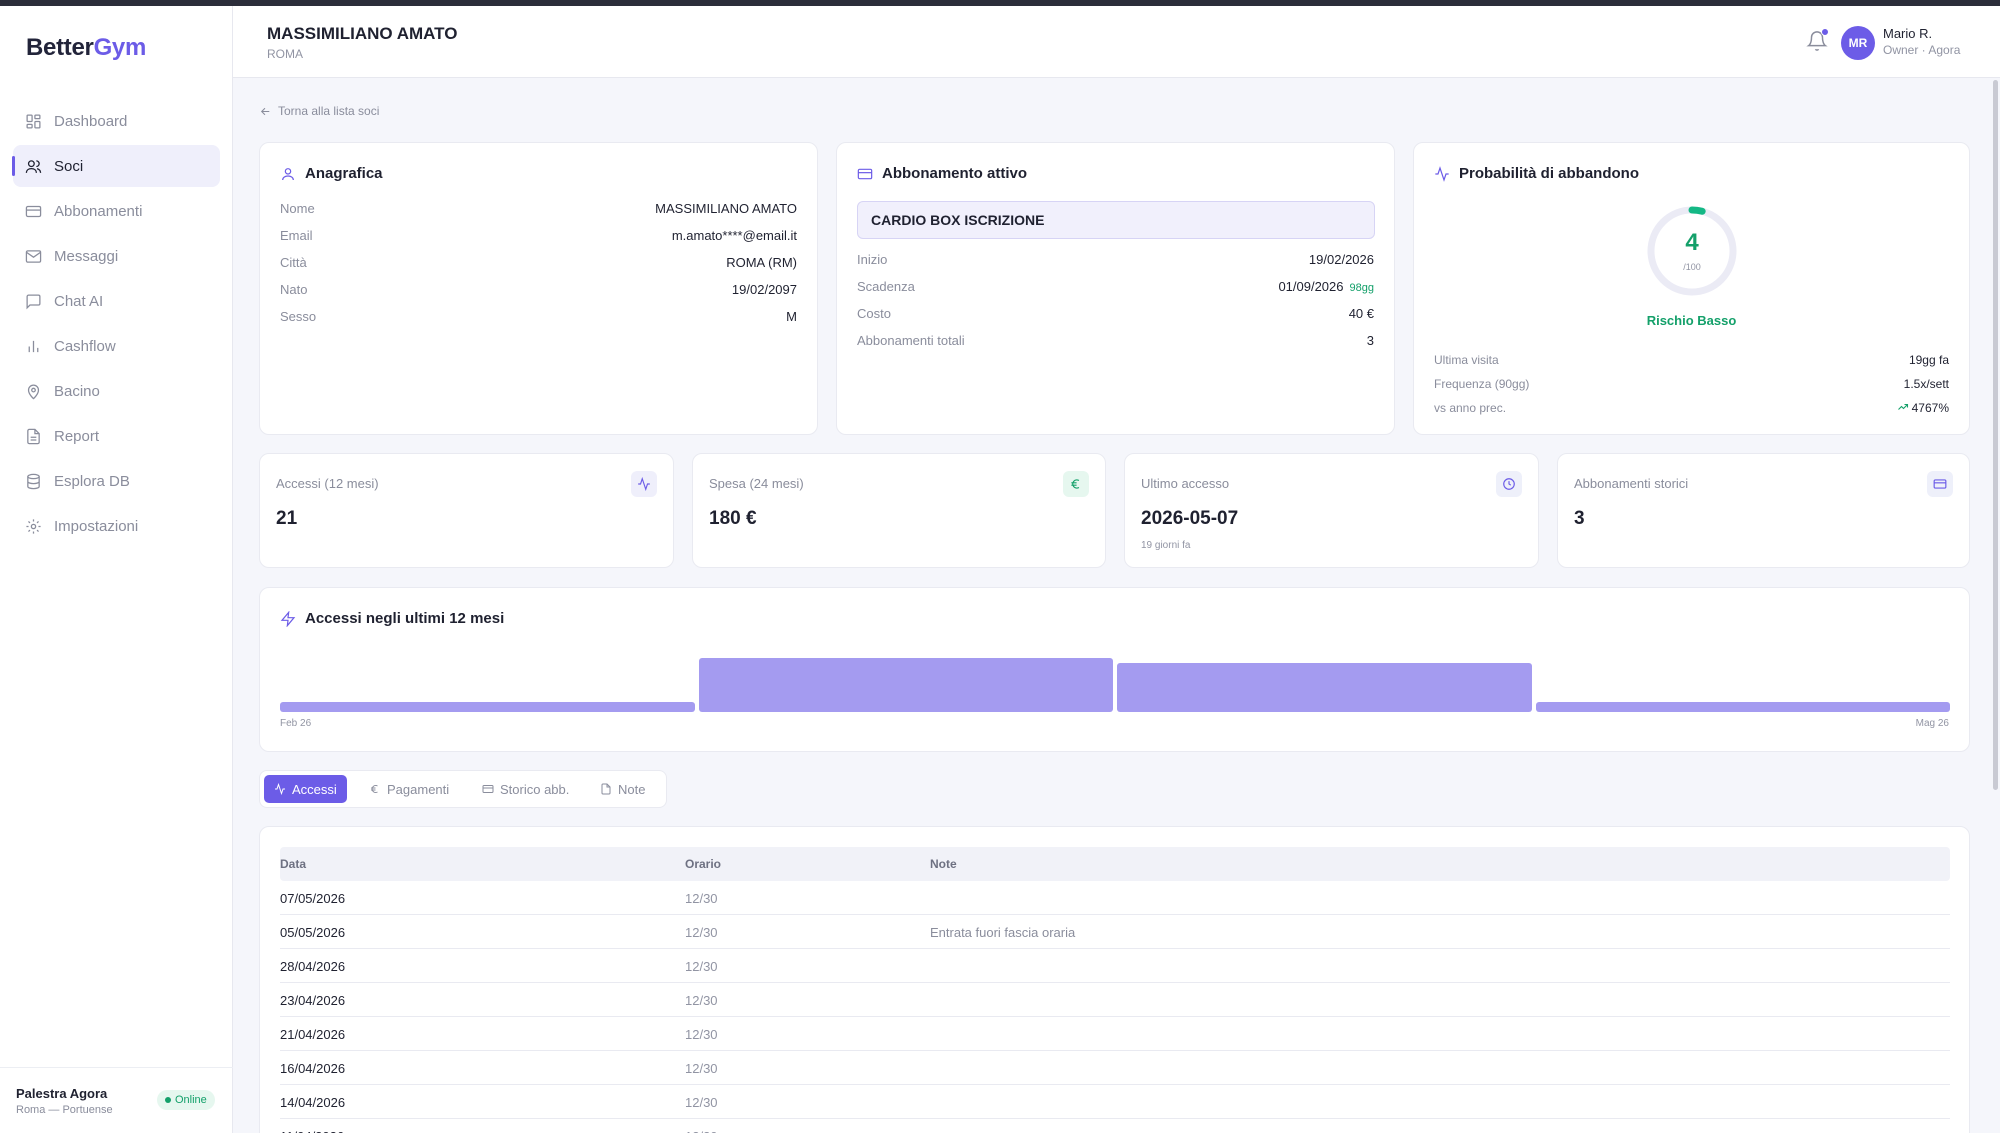 This screenshot has width=2000, height=1133. What do you see at coordinates (1466, 360) in the screenshot?
I see `info-label: Ultima visita` at bounding box center [1466, 360].